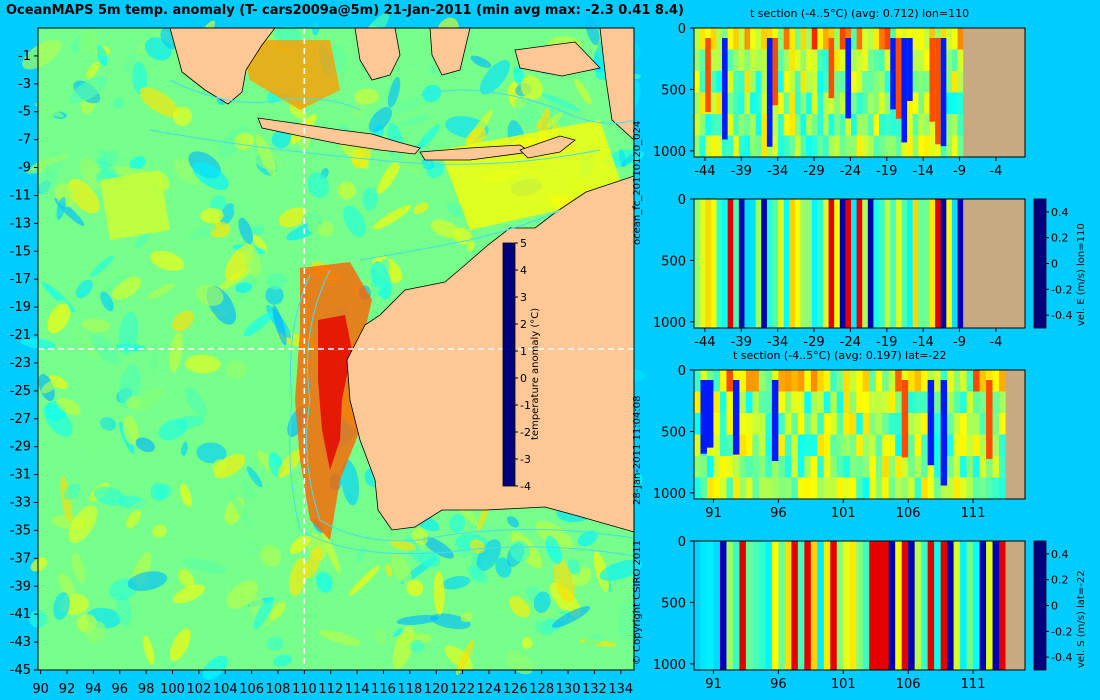 This screenshot has width=1100, height=700. Describe the element at coordinates (357, 689) in the screenshot. I see `map-xtick: 114` at that location.